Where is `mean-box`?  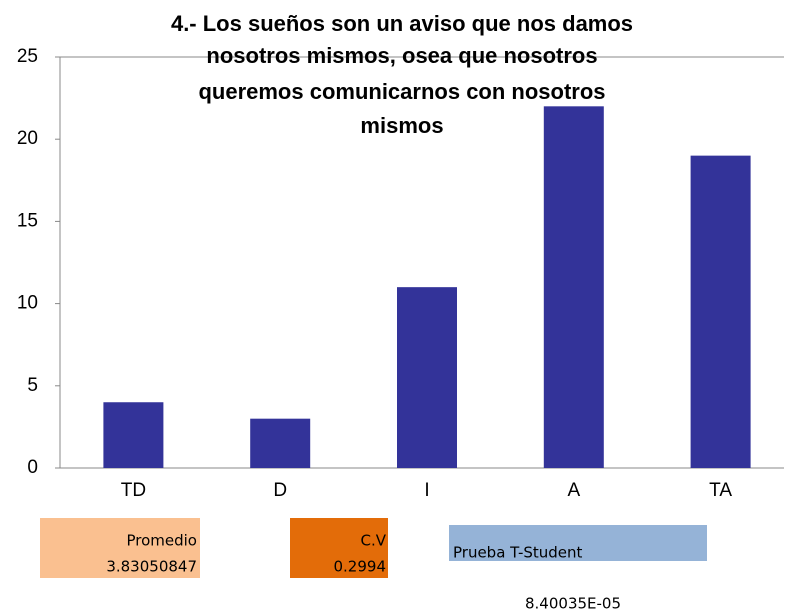 mean-box is located at coordinates (120, 548).